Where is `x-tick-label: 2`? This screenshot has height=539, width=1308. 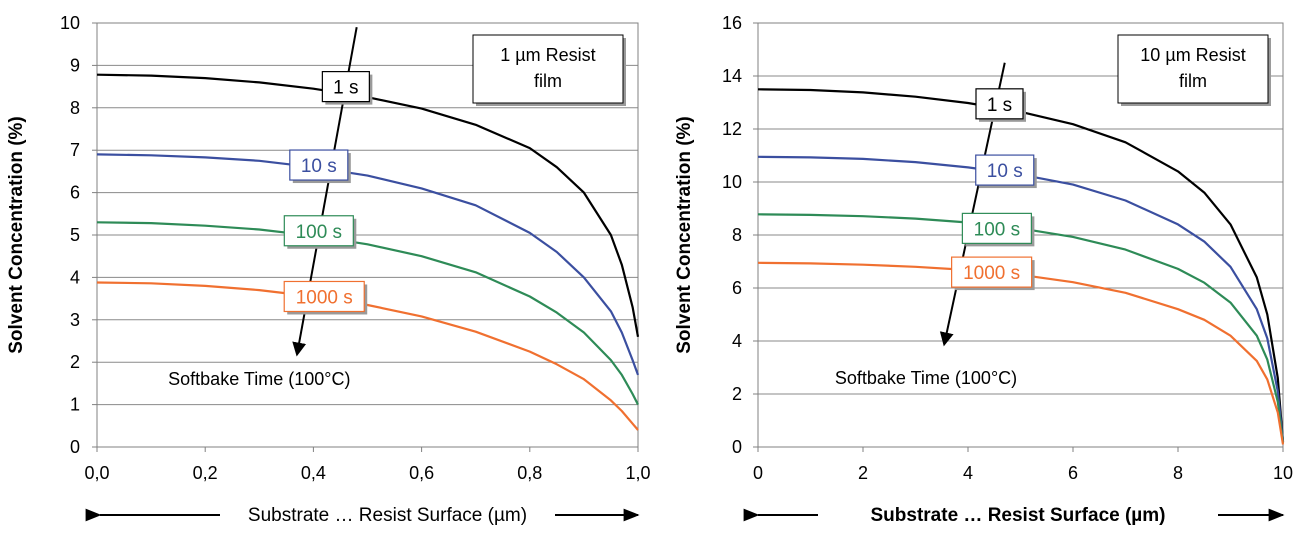 x-tick-label: 2 is located at coordinates (863, 473).